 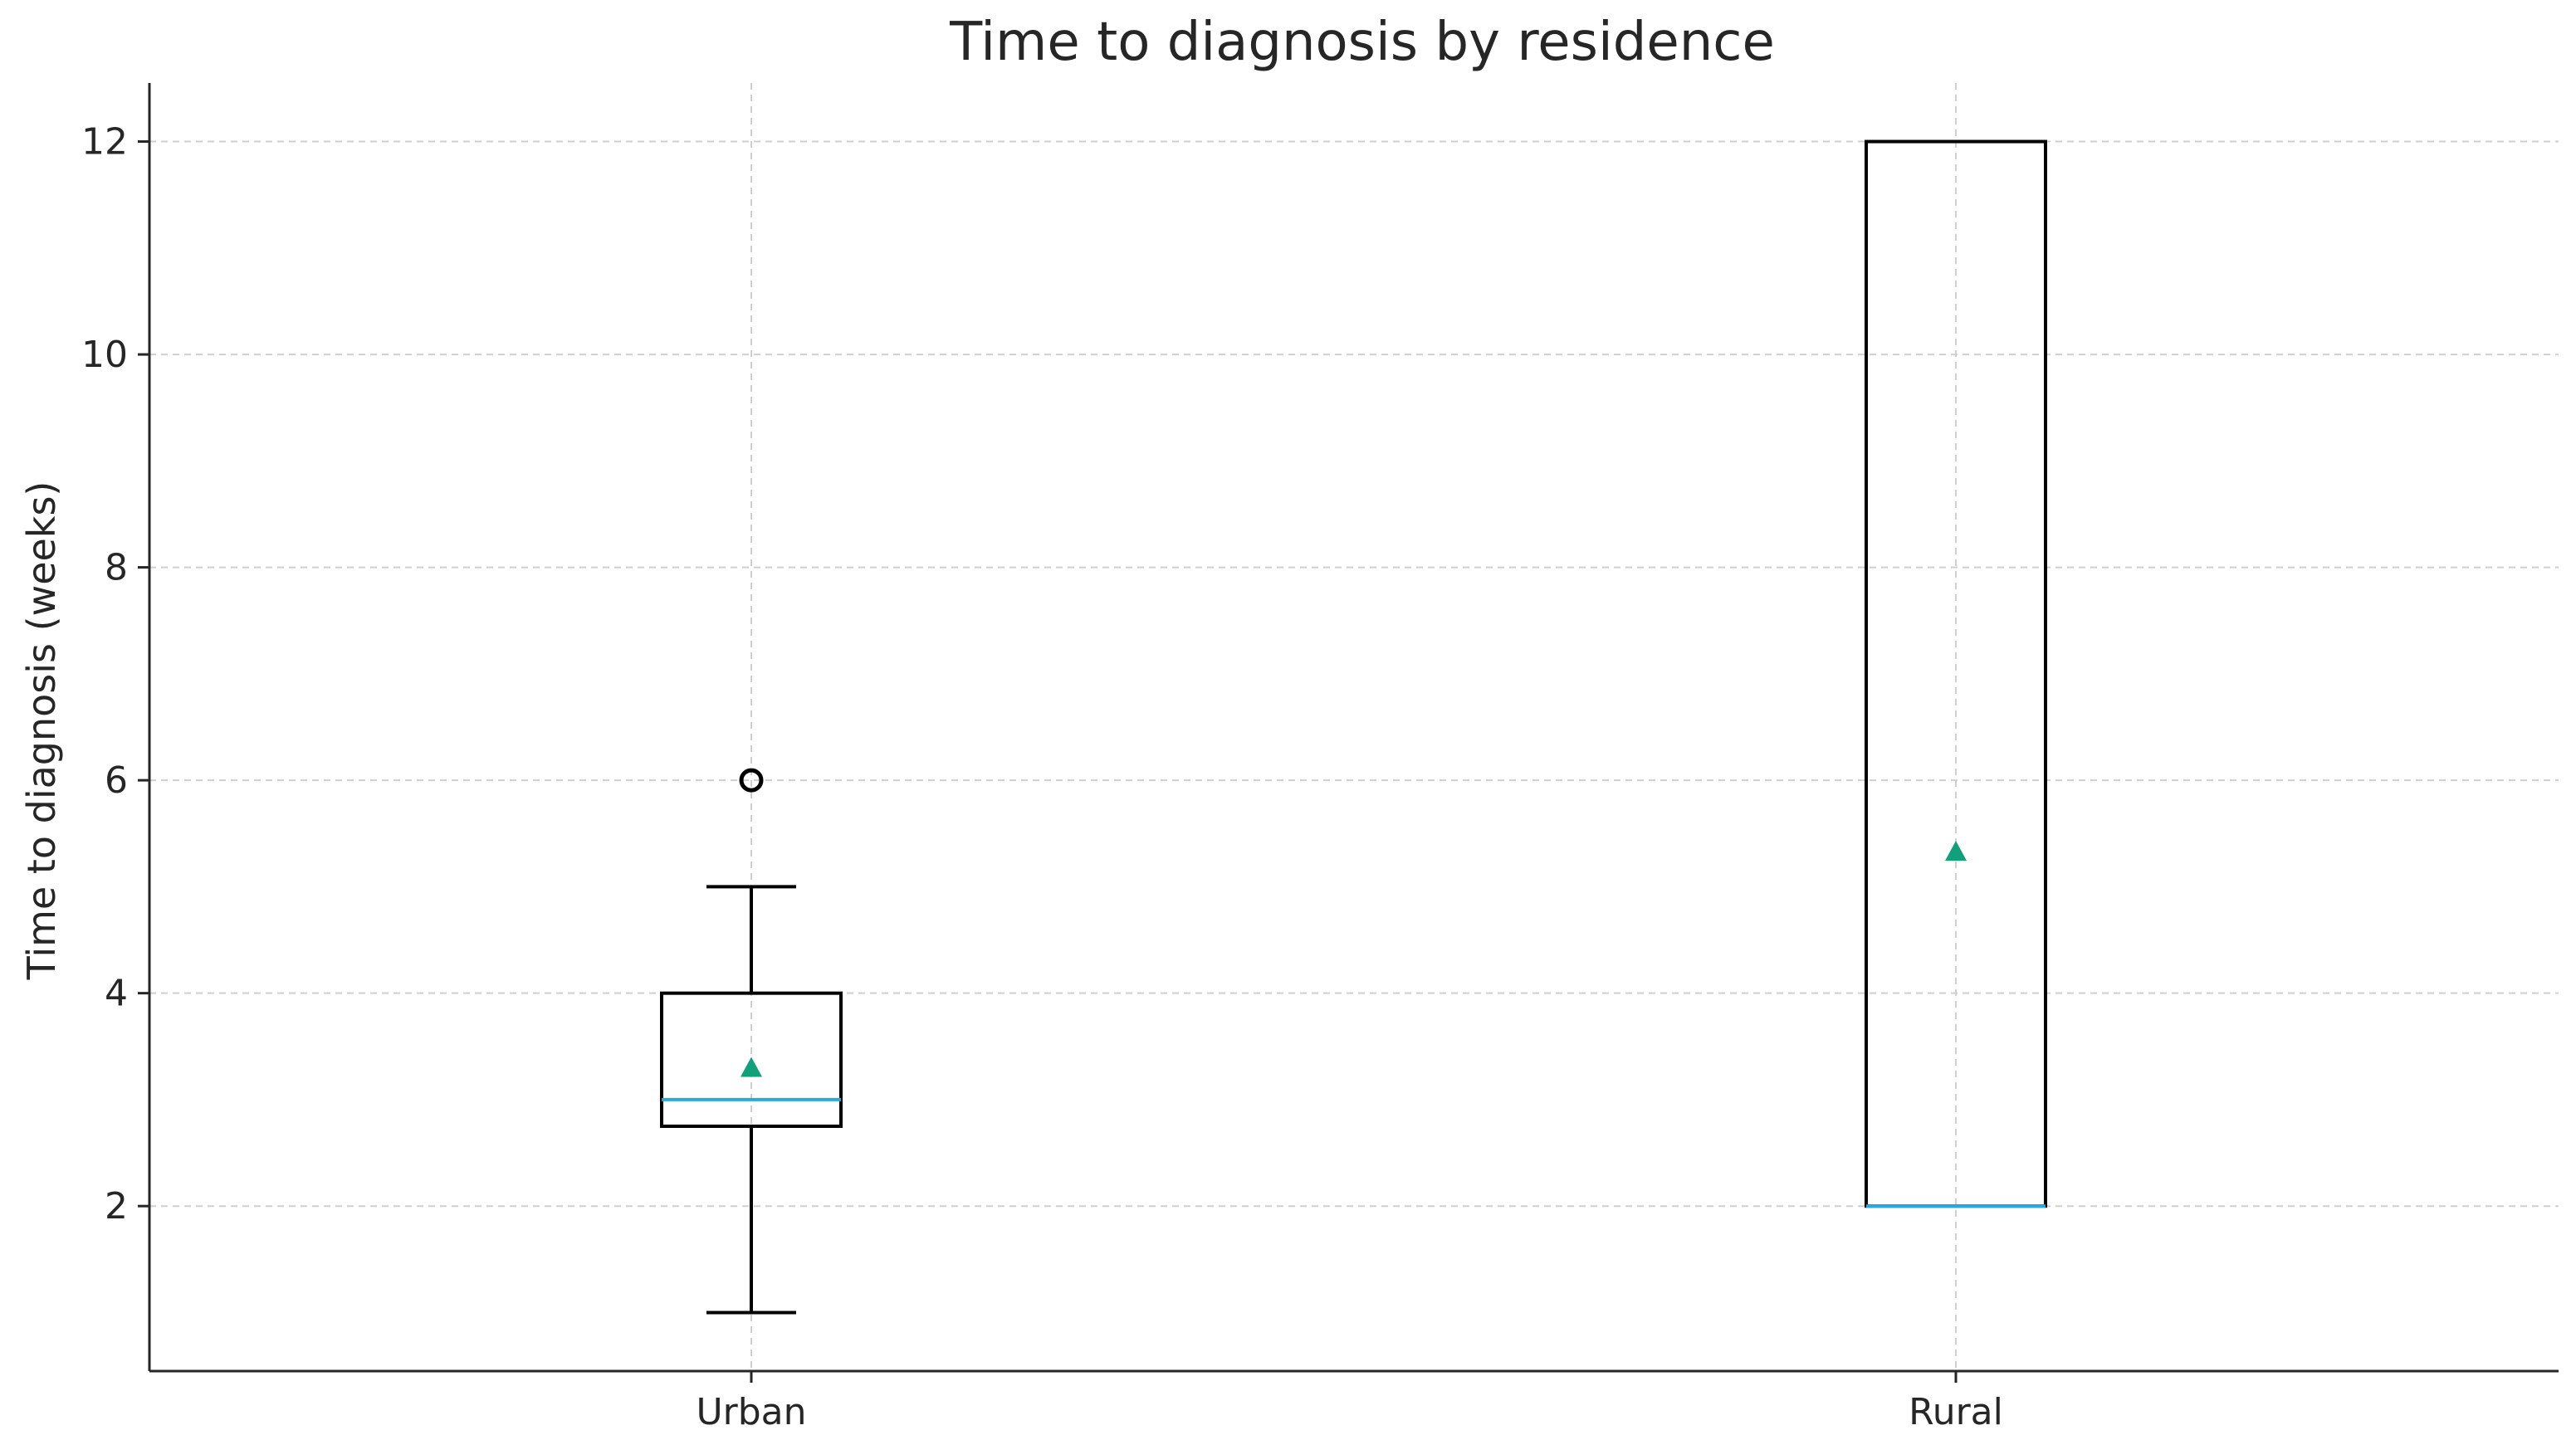 I want to click on box-rural, so click(x=1956, y=673).